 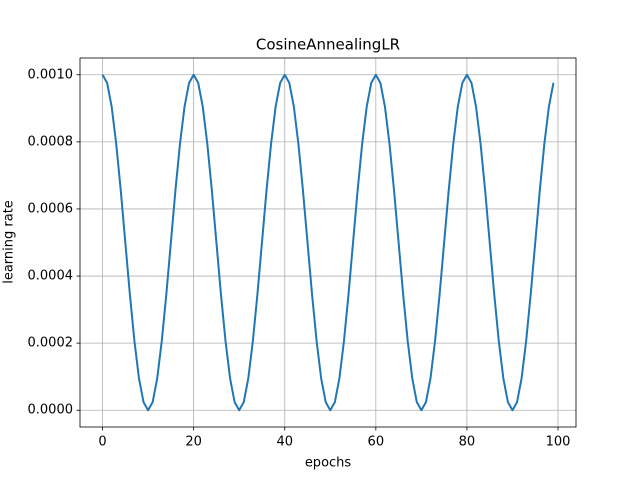 I want to click on y-tick-label: 0.0000, so click(x=51, y=410).